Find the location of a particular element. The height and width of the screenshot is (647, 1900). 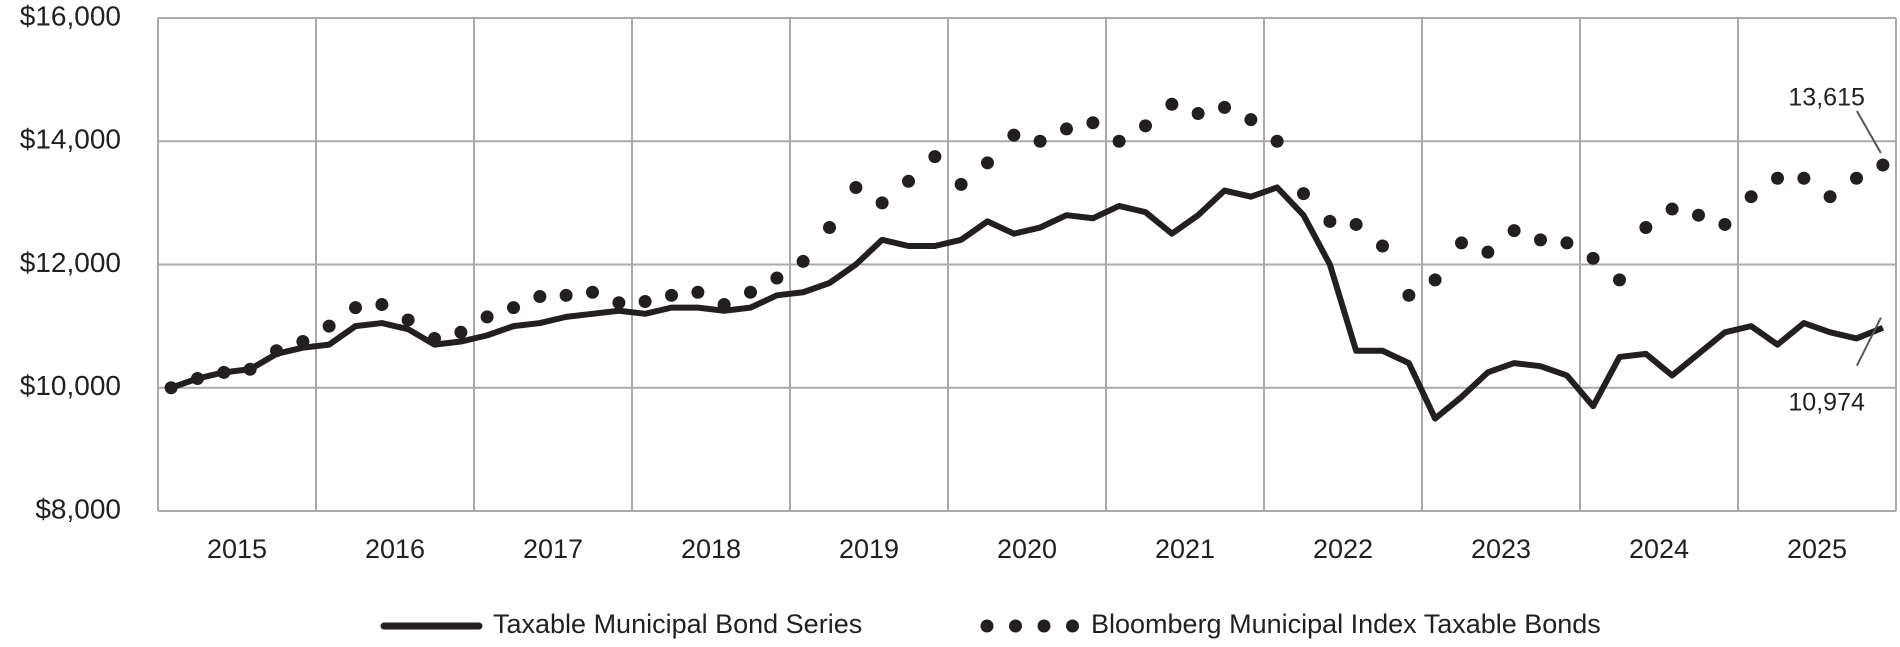

data-label: 13,615 is located at coordinates (1826, 98).